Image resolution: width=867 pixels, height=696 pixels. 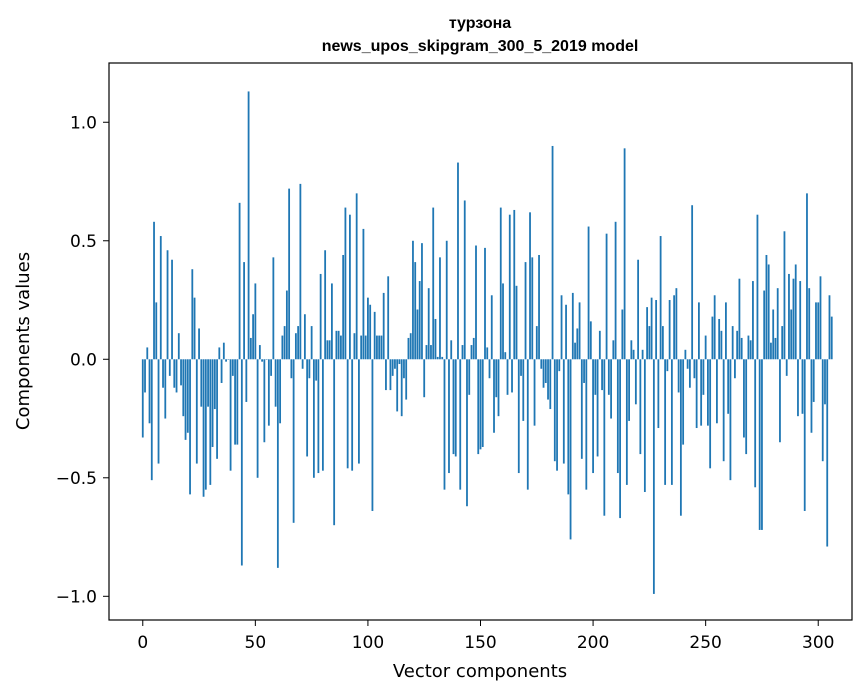 What do you see at coordinates (142, 643) in the screenshot?
I see `x-tick-label: 0` at bounding box center [142, 643].